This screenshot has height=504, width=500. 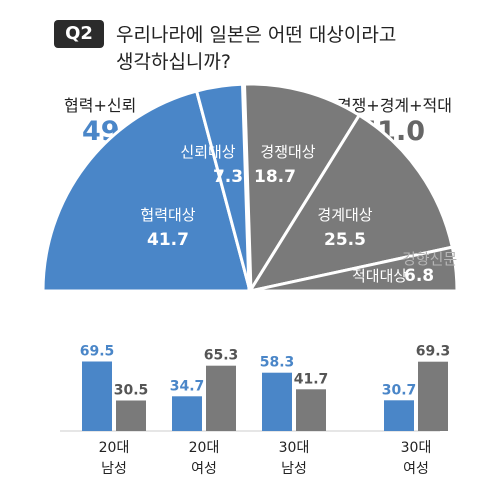 What do you see at coordinates (79, 34) in the screenshot?
I see `question-number-badge: Q2` at bounding box center [79, 34].